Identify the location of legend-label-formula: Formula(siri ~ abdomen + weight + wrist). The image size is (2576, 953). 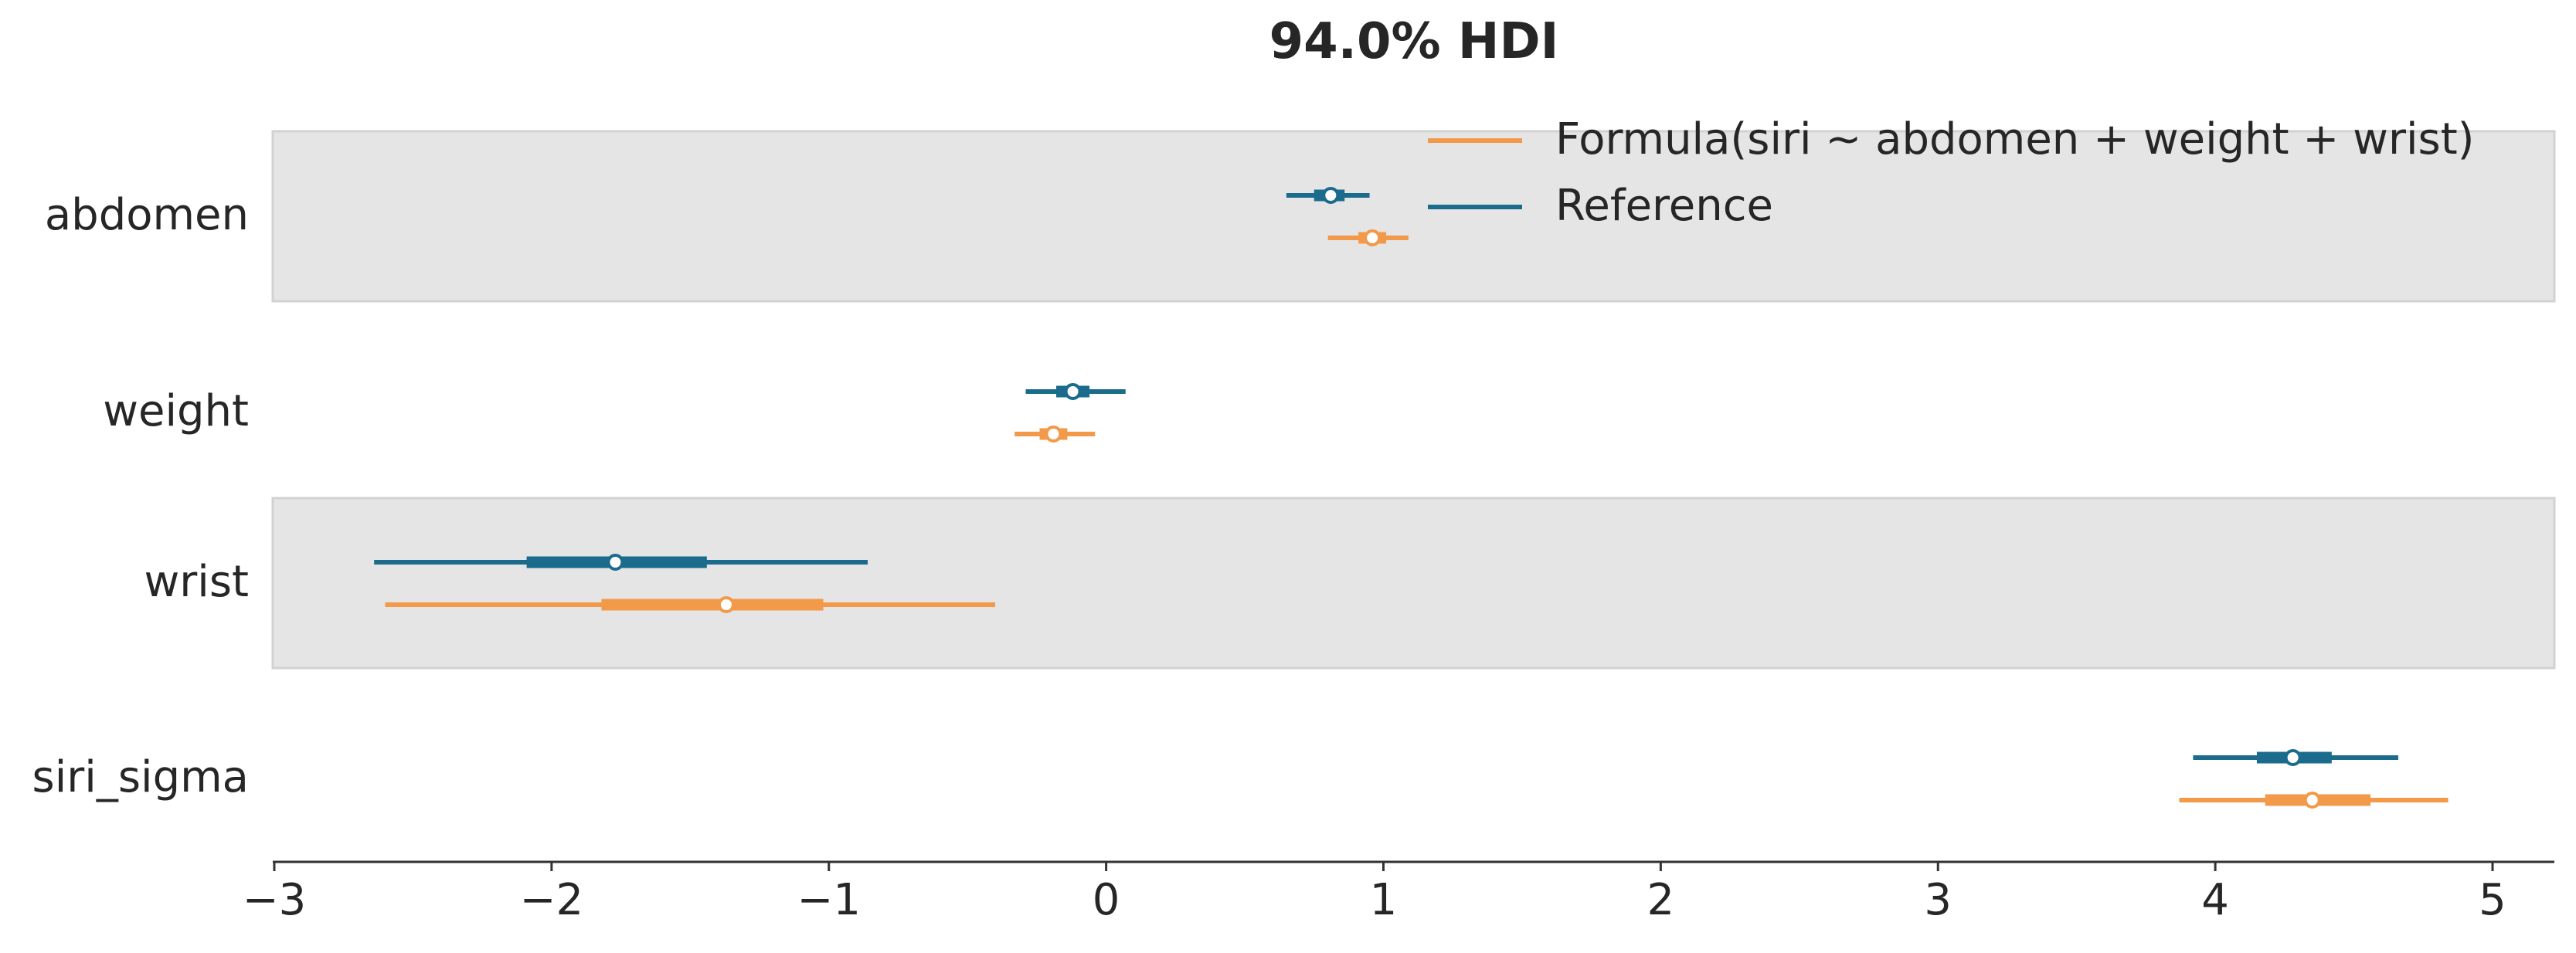
(2015, 139).